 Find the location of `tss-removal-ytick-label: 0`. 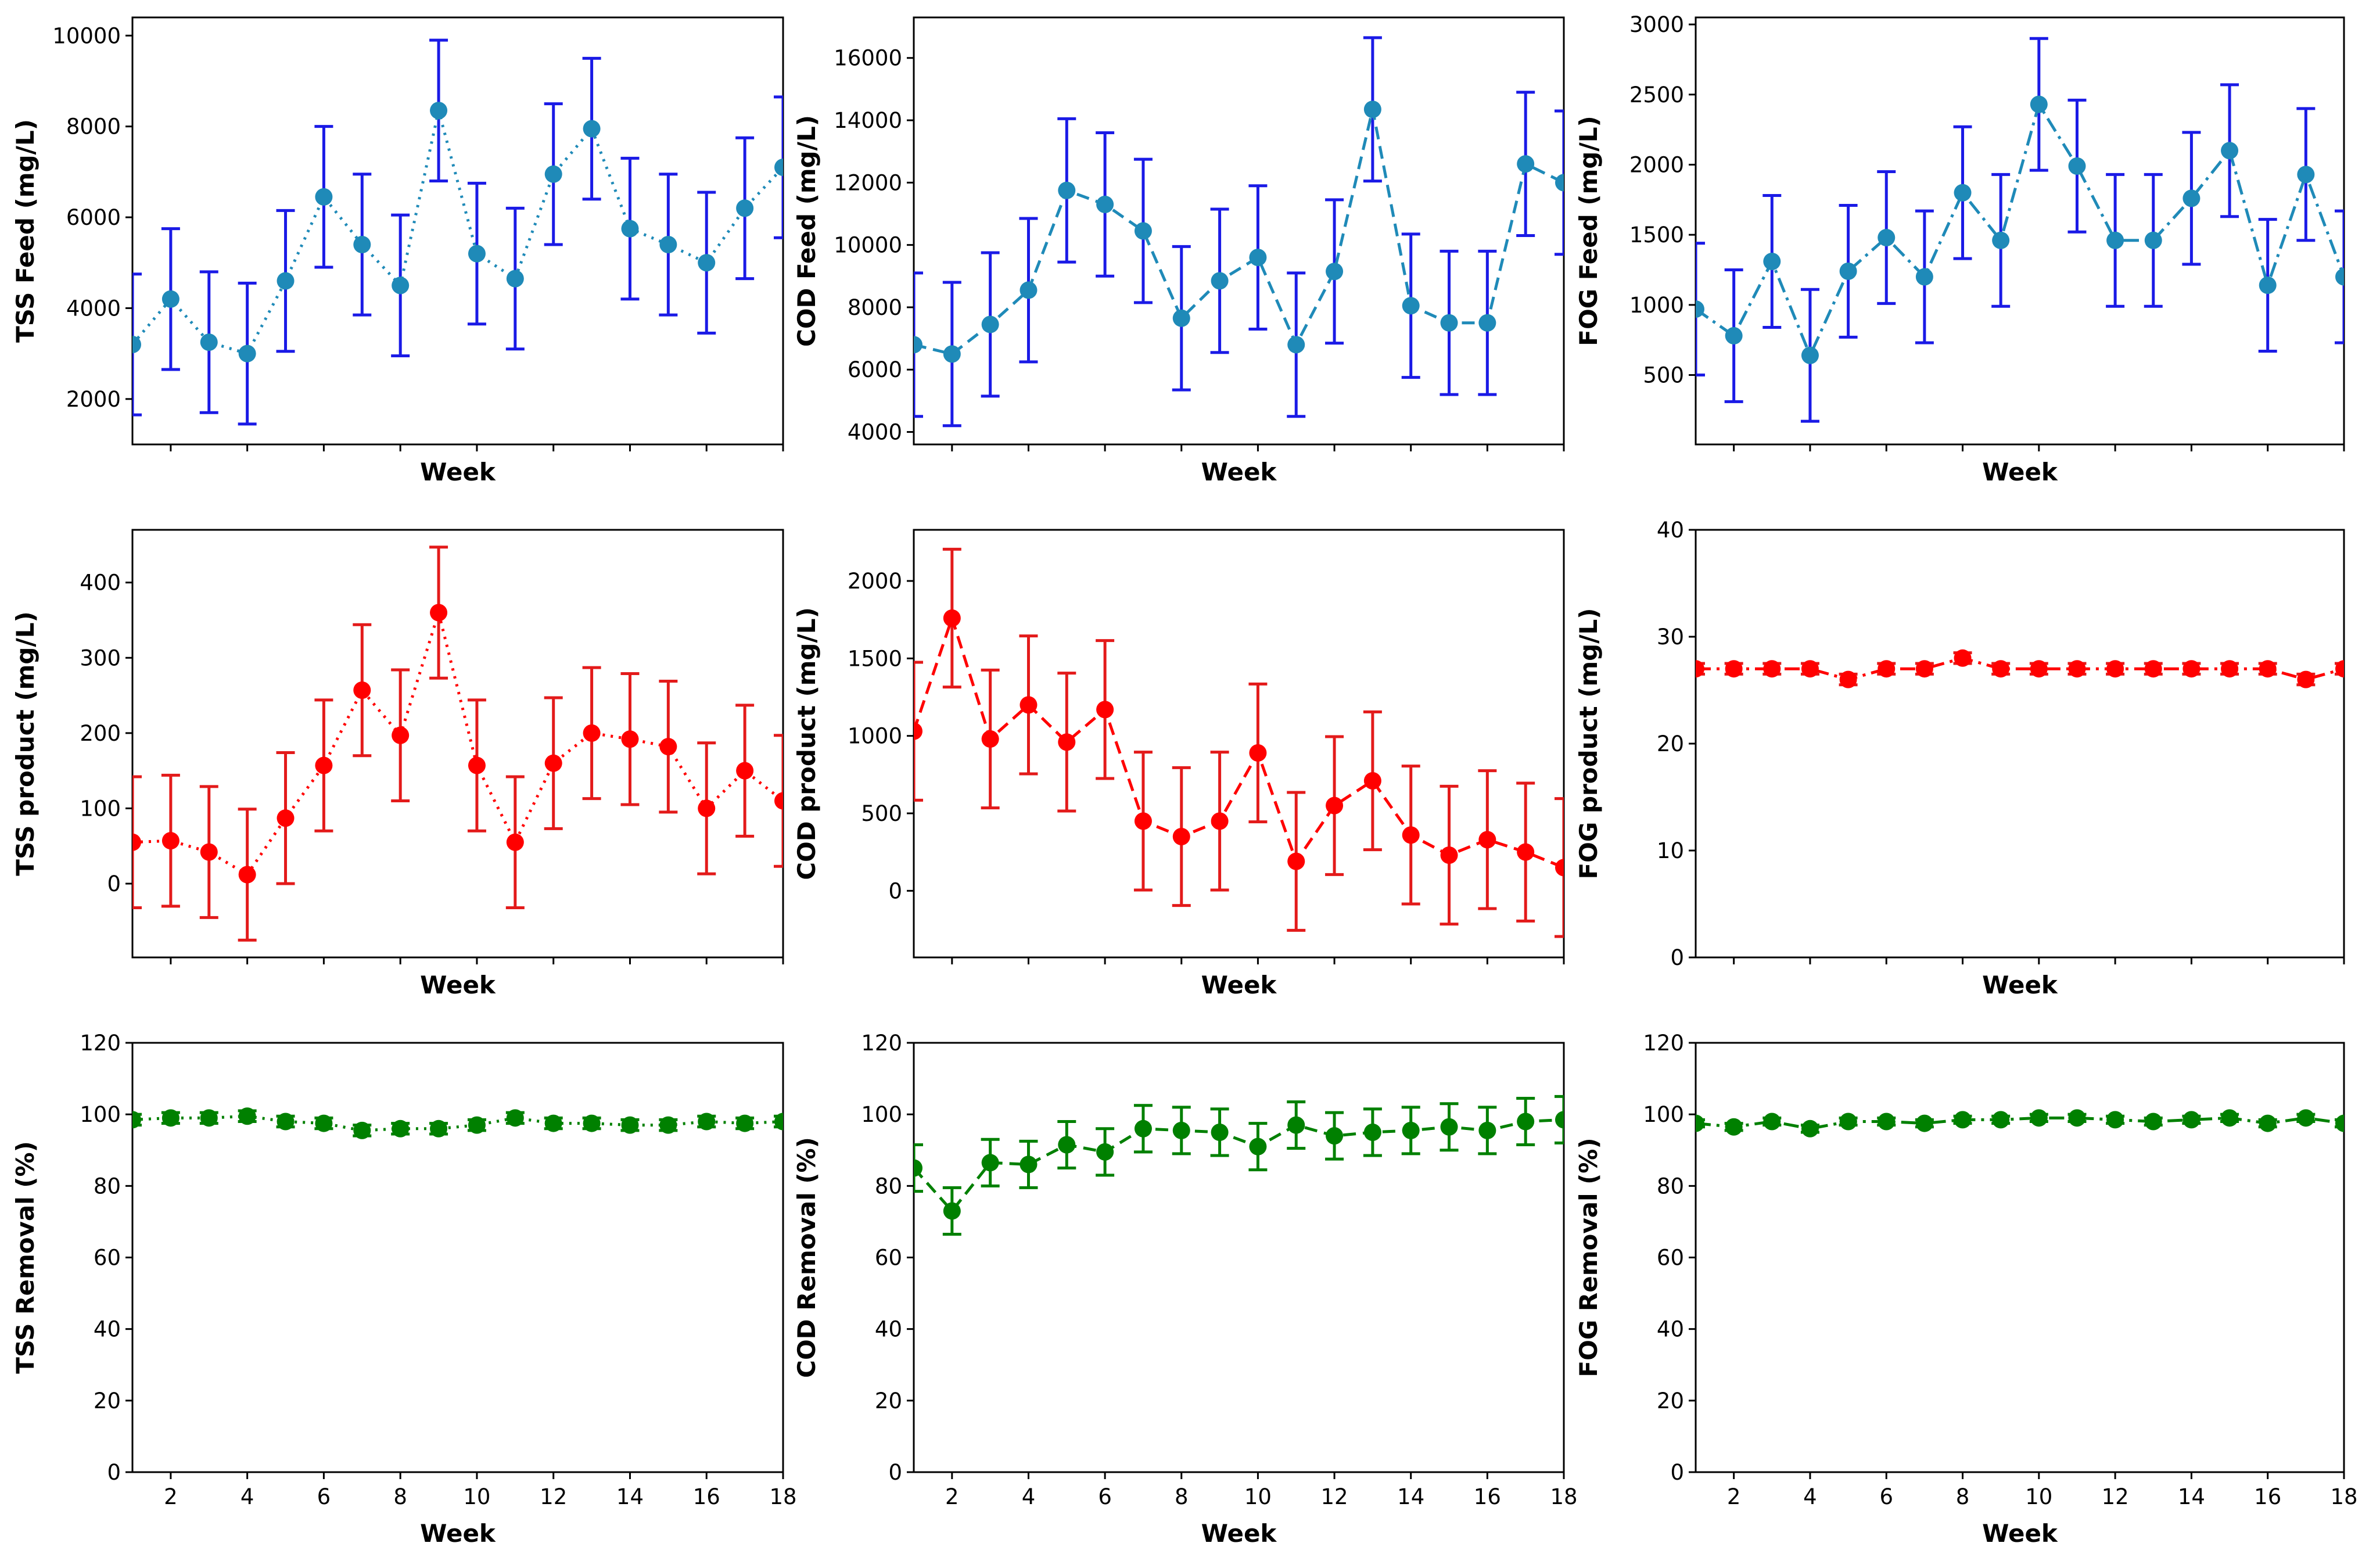

tss-removal-ytick-label: 0 is located at coordinates (114, 1473).